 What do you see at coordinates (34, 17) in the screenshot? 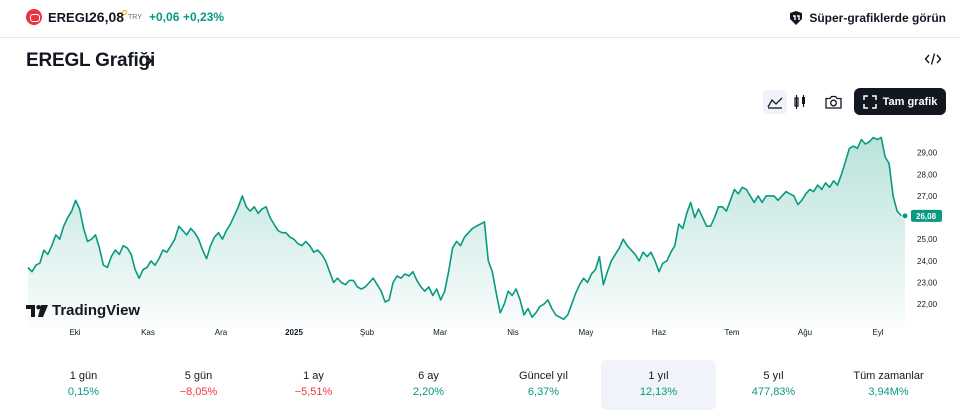
I see `ereğli-logo-icon` at bounding box center [34, 17].